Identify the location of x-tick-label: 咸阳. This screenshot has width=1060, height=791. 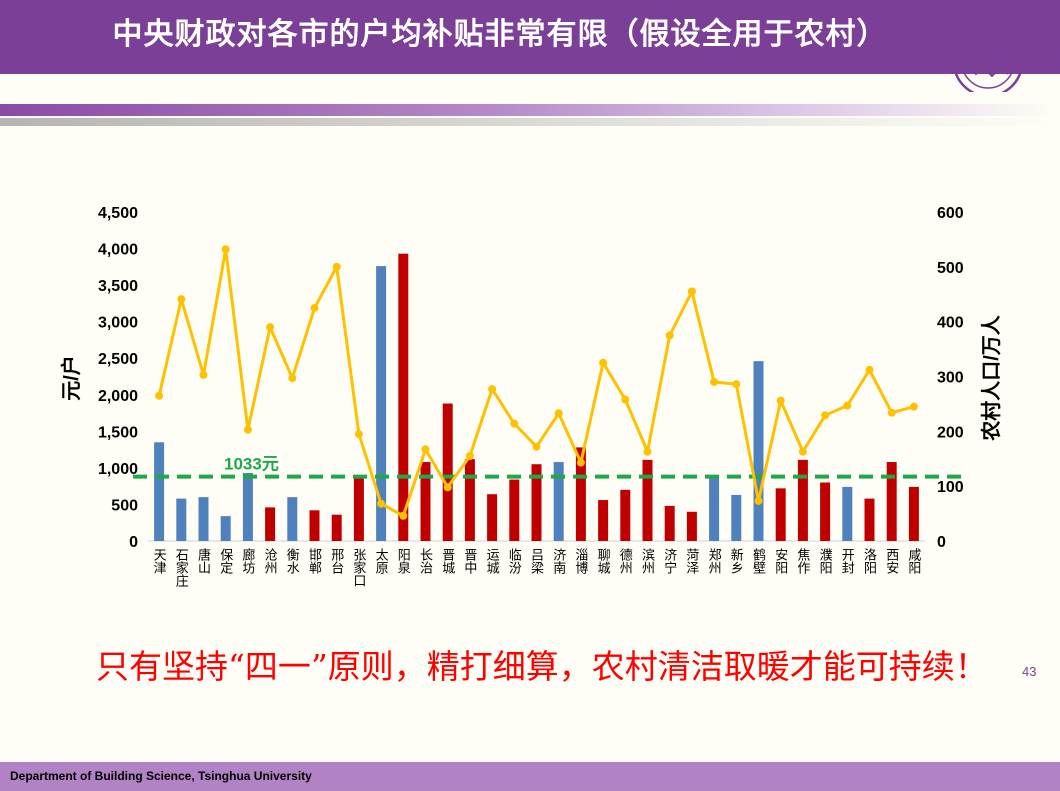
(913, 561).